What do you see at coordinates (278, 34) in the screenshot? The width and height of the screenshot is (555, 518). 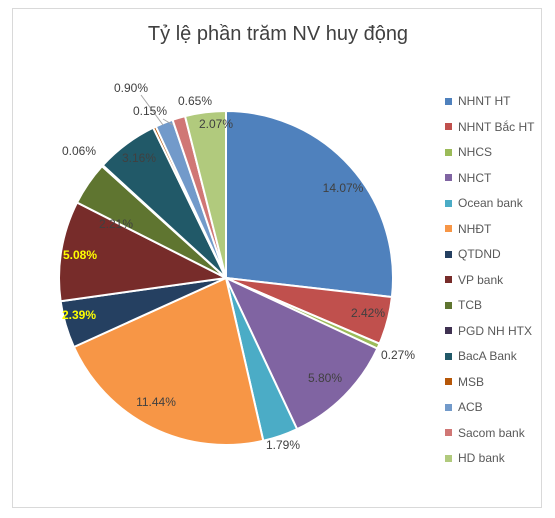 I see `chart-title: Tỷ lệ phần trăm NV huy động` at bounding box center [278, 34].